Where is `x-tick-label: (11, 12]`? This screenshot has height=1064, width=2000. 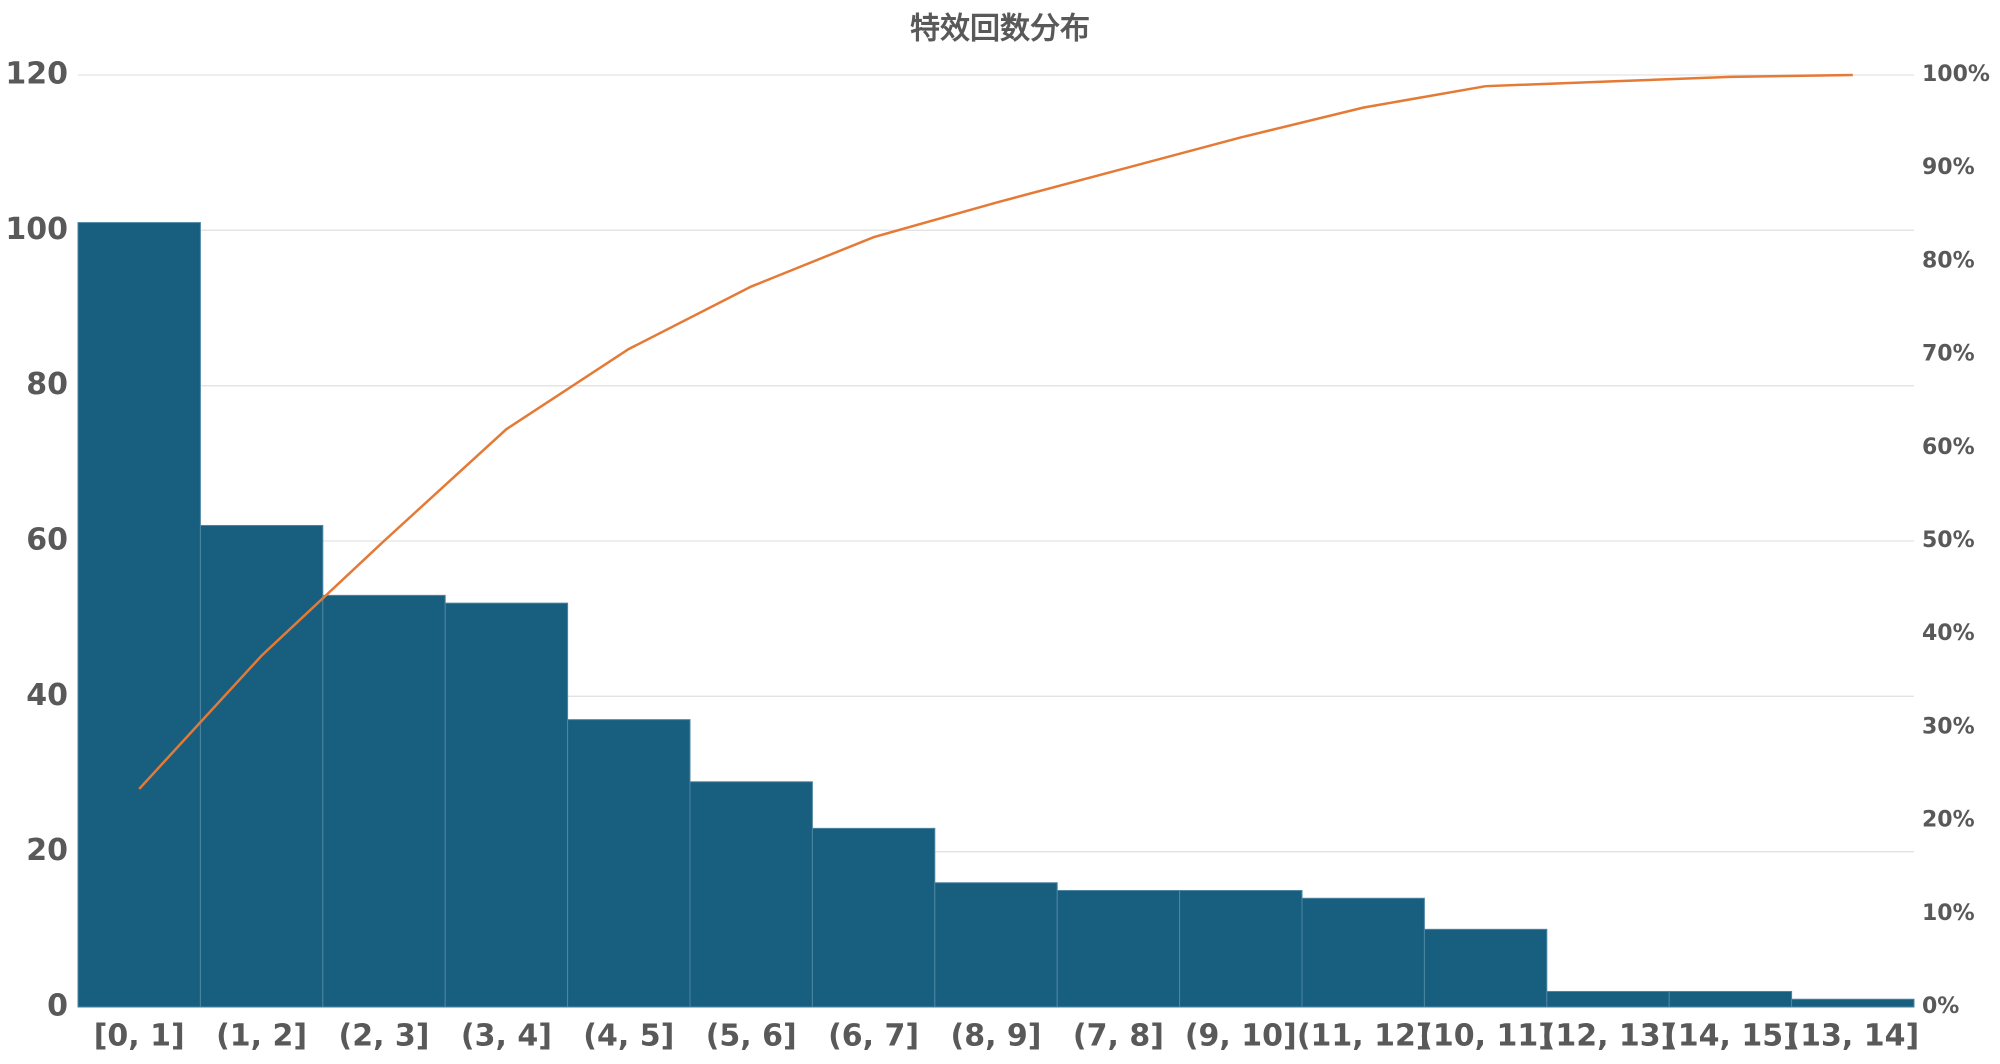 x-tick-label: (11, 12] is located at coordinates (1363, 1036).